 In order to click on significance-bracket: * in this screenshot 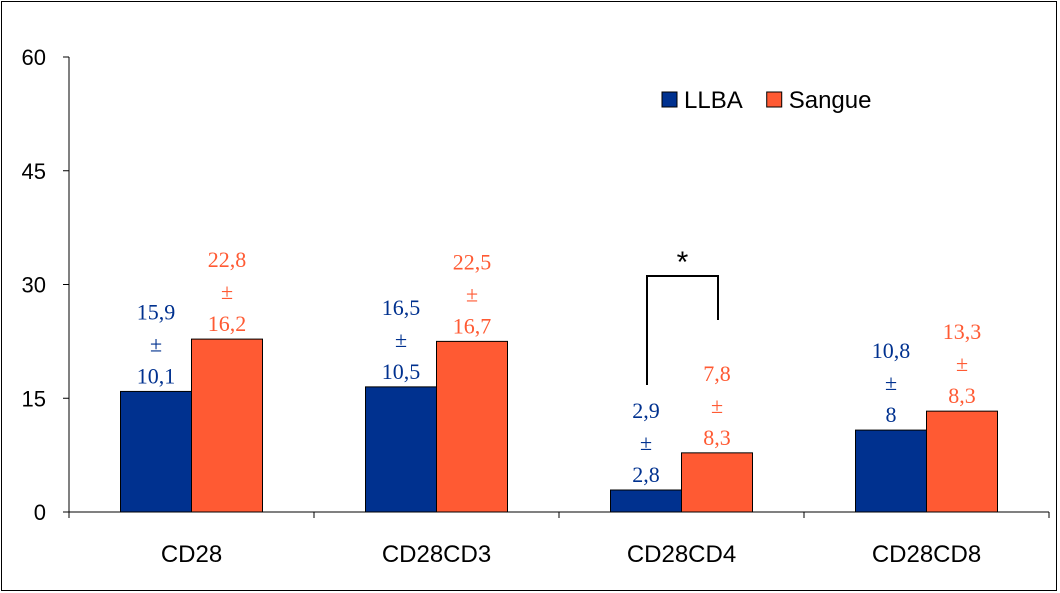, I will do `click(682, 315)`.